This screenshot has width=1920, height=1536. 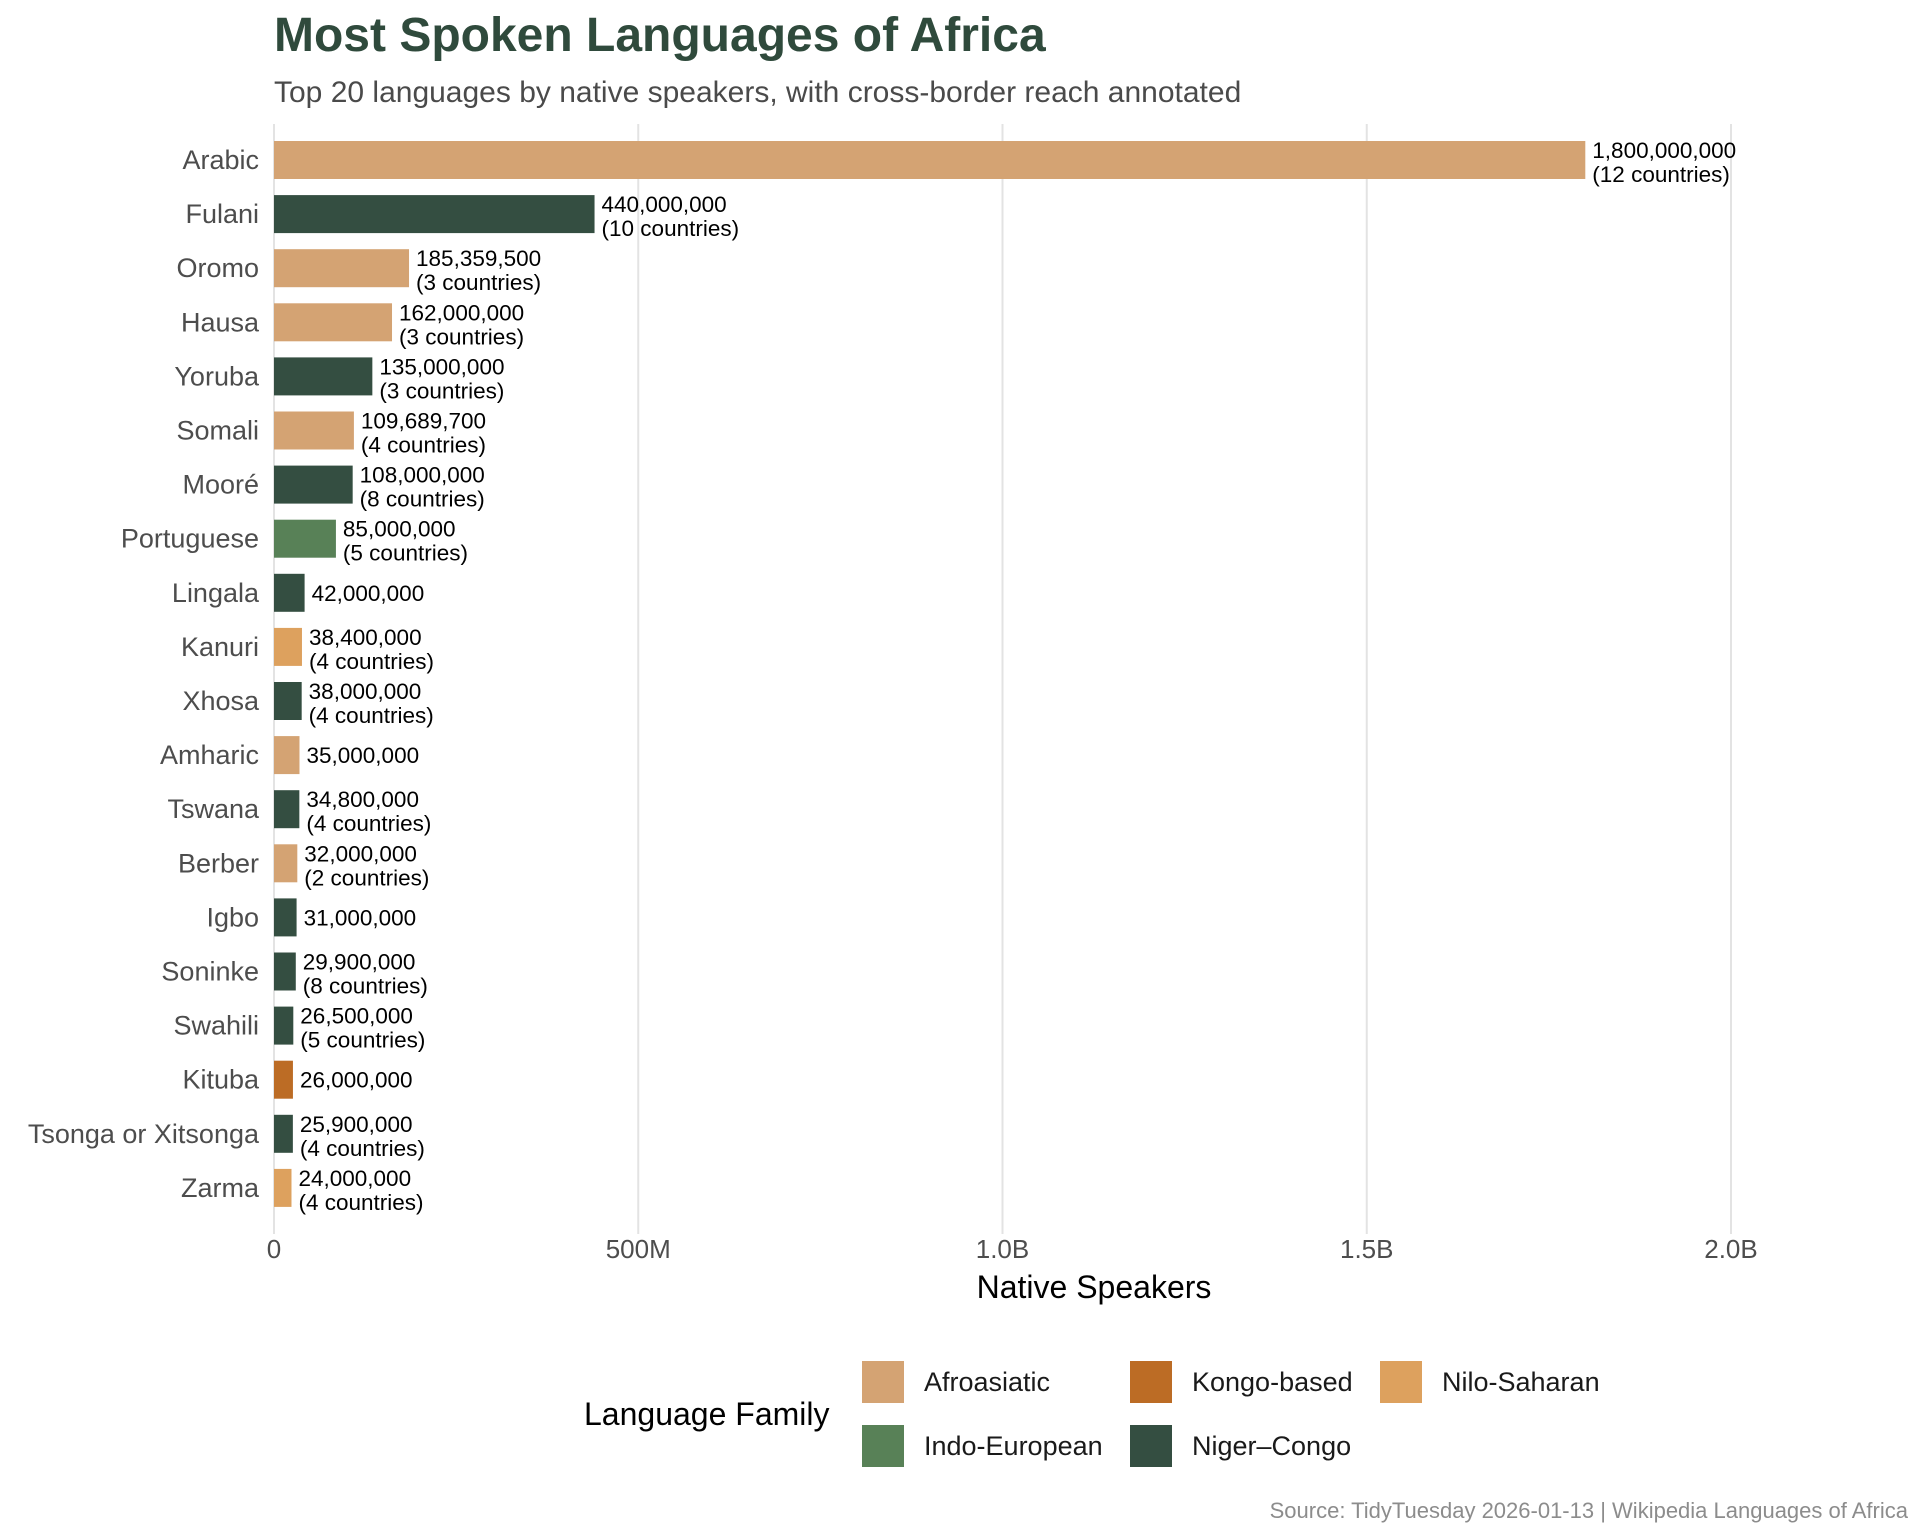 I want to click on value-label: 24,000,000, so click(x=354, y=1178).